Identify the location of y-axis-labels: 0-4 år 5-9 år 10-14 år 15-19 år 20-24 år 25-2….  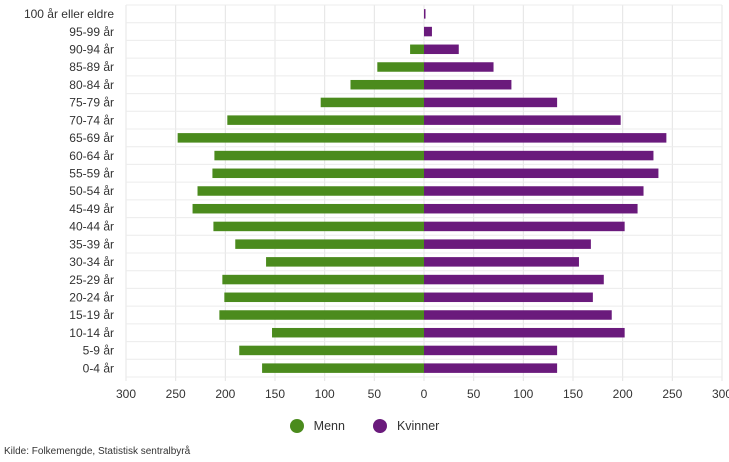
(69, 191).